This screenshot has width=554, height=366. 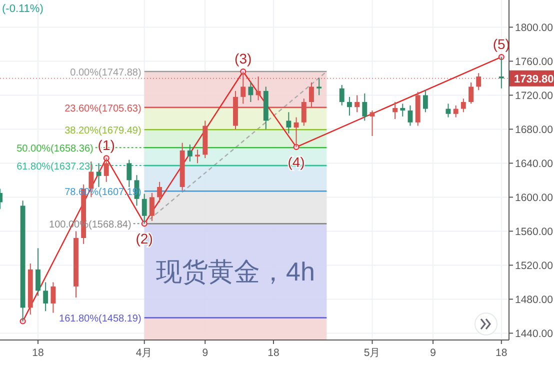 What do you see at coordinates (534, 198) in the screenshot?
I see `y-tick-label: 1600.00` at bounding box center [534, 198].